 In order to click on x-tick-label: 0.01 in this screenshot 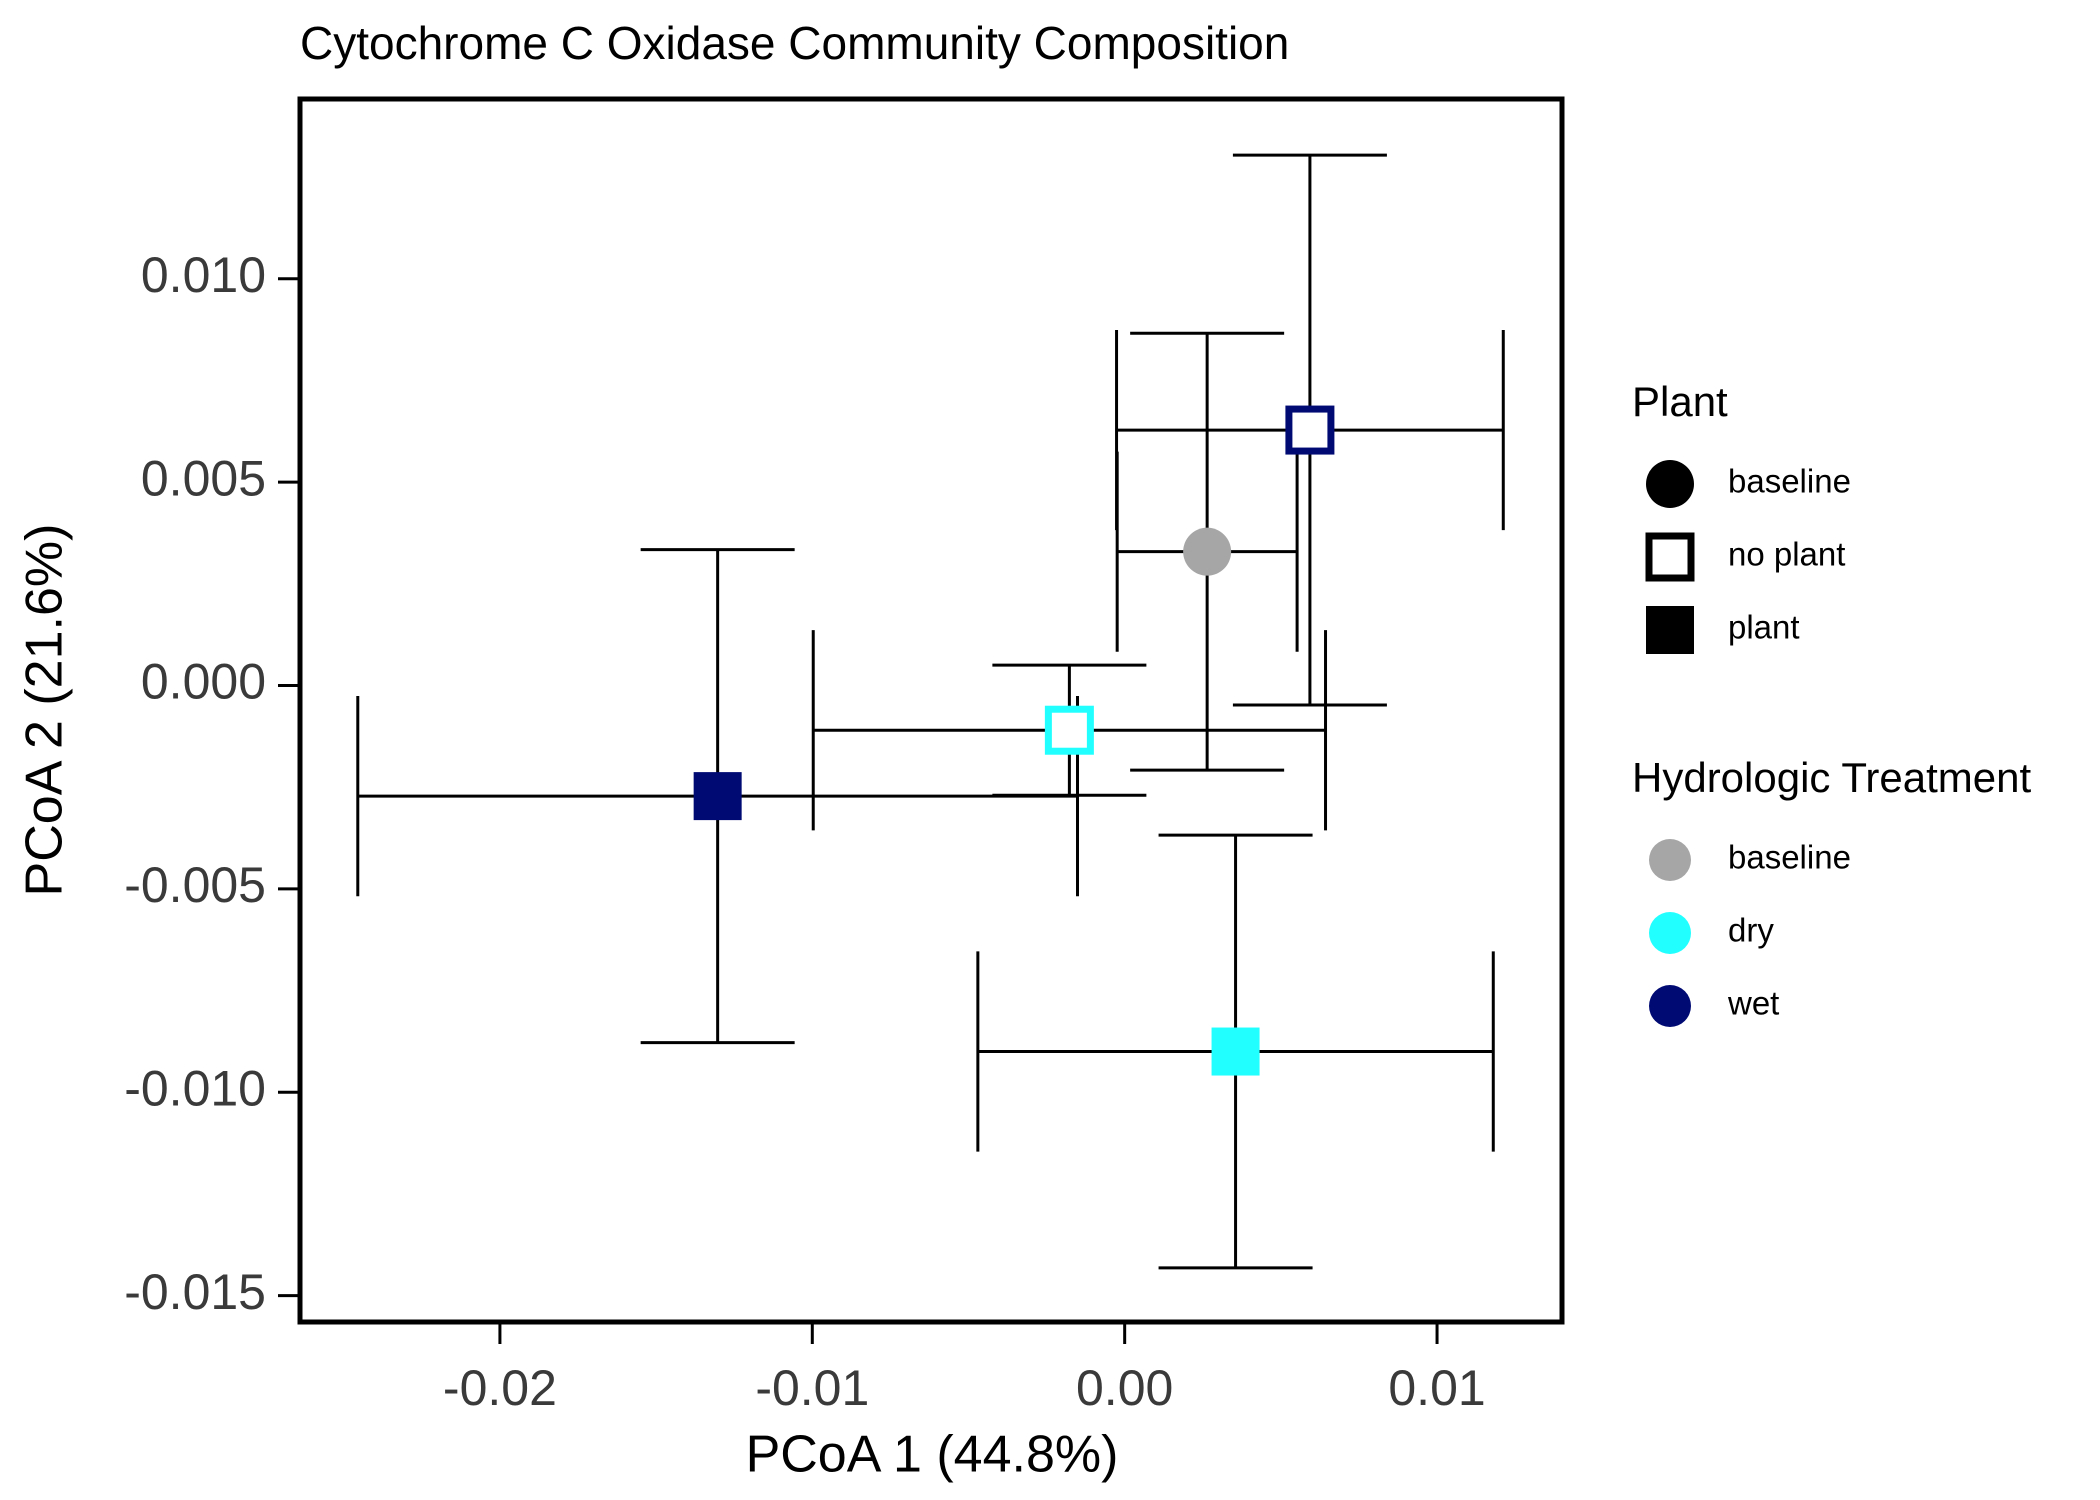, I will do `click(1436, 1388)`.